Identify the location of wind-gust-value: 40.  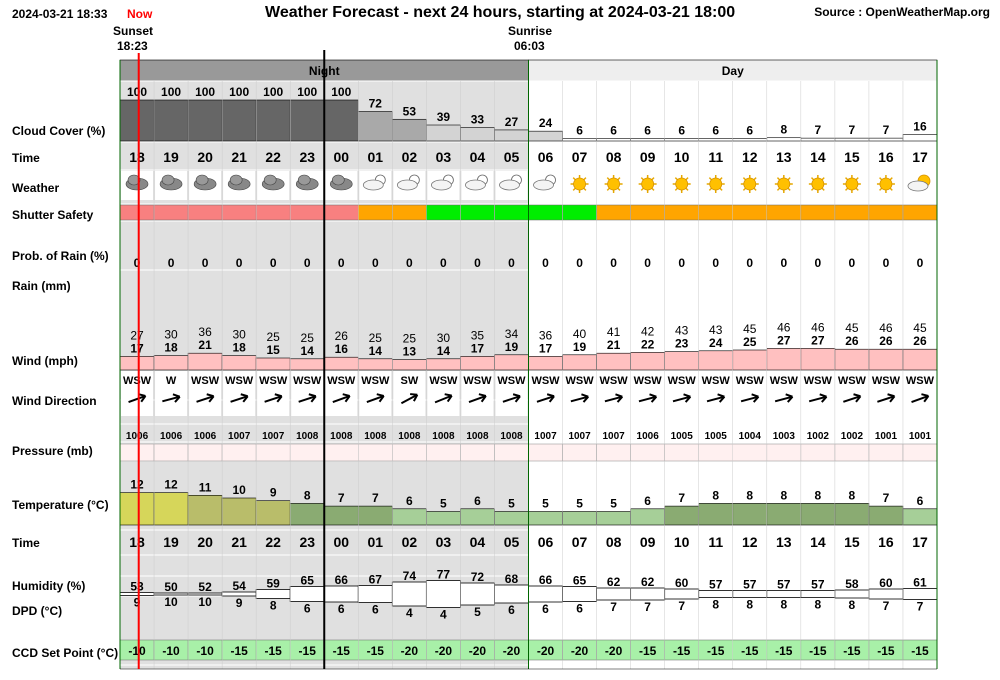
(580, 334).